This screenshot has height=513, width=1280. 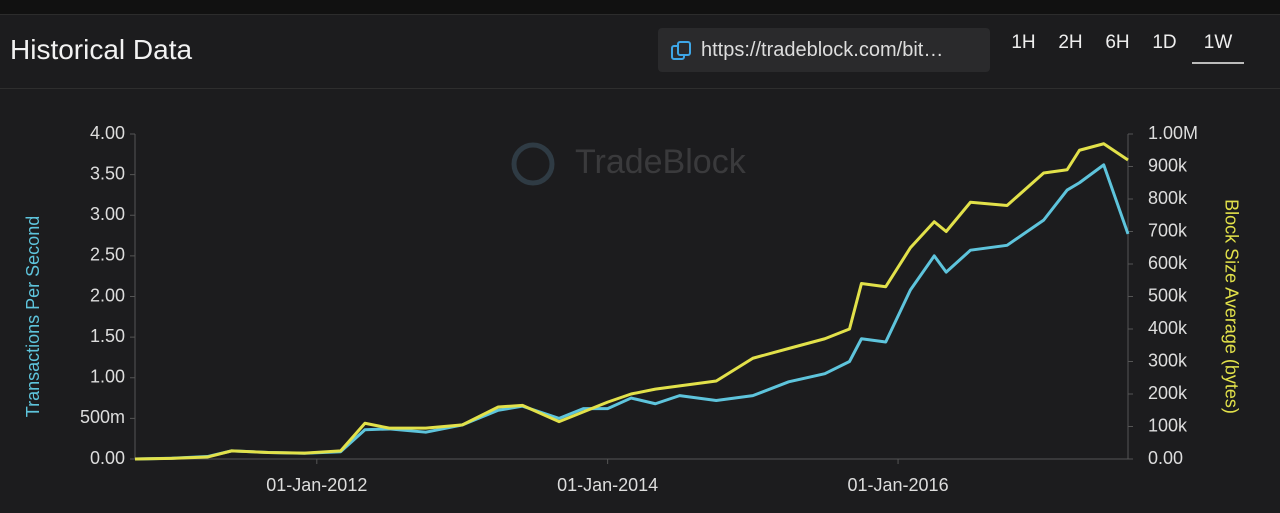 I want to click on y-tick-label: 1.00, so click(x=107, y=377).